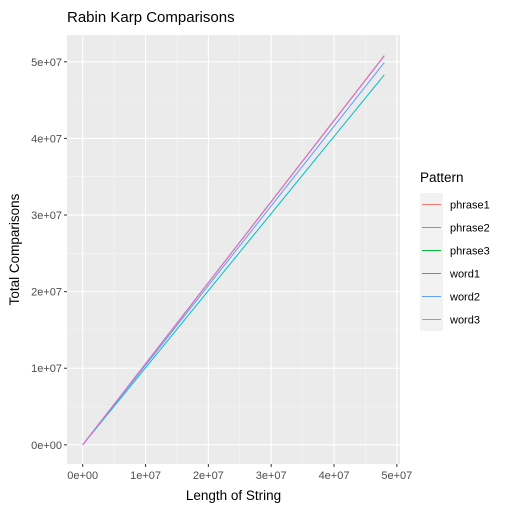  What do you see at coordinates (470, 252) in the screenshot?
I see `legend-label-phrase3: phrase3` at bounding box center [470, 252].